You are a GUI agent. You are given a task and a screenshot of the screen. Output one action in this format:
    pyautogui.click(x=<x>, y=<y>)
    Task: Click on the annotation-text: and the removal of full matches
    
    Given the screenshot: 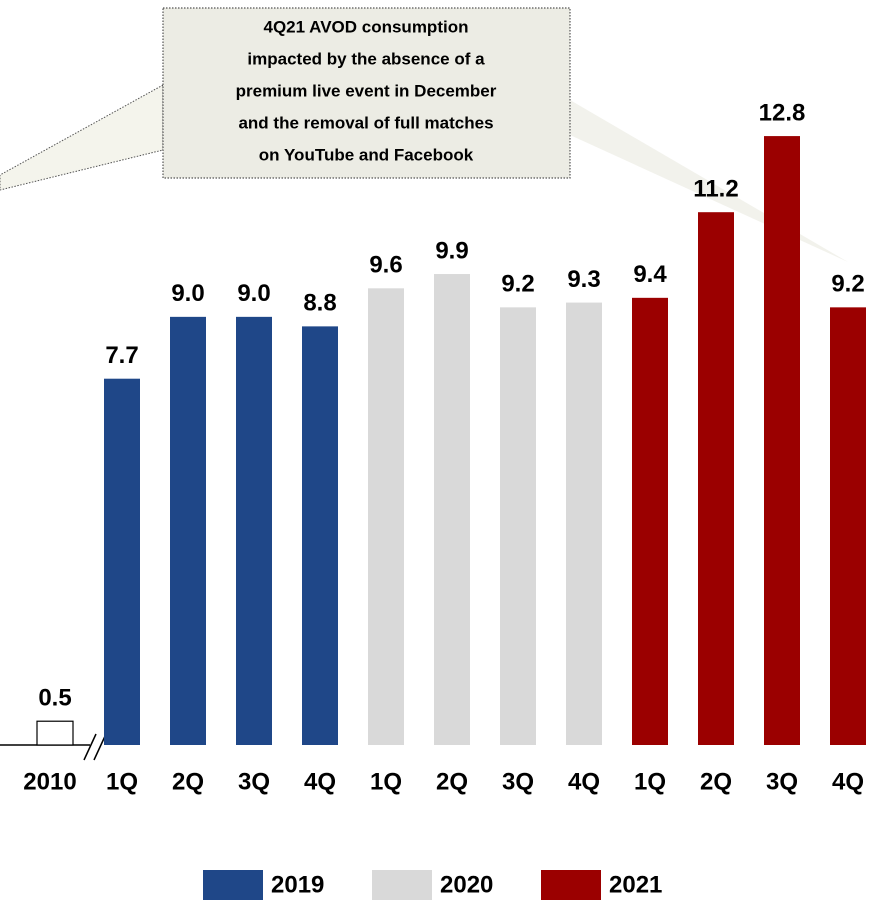 What is the action you would take?
    pyautogui.click(x=365, y=122)
    